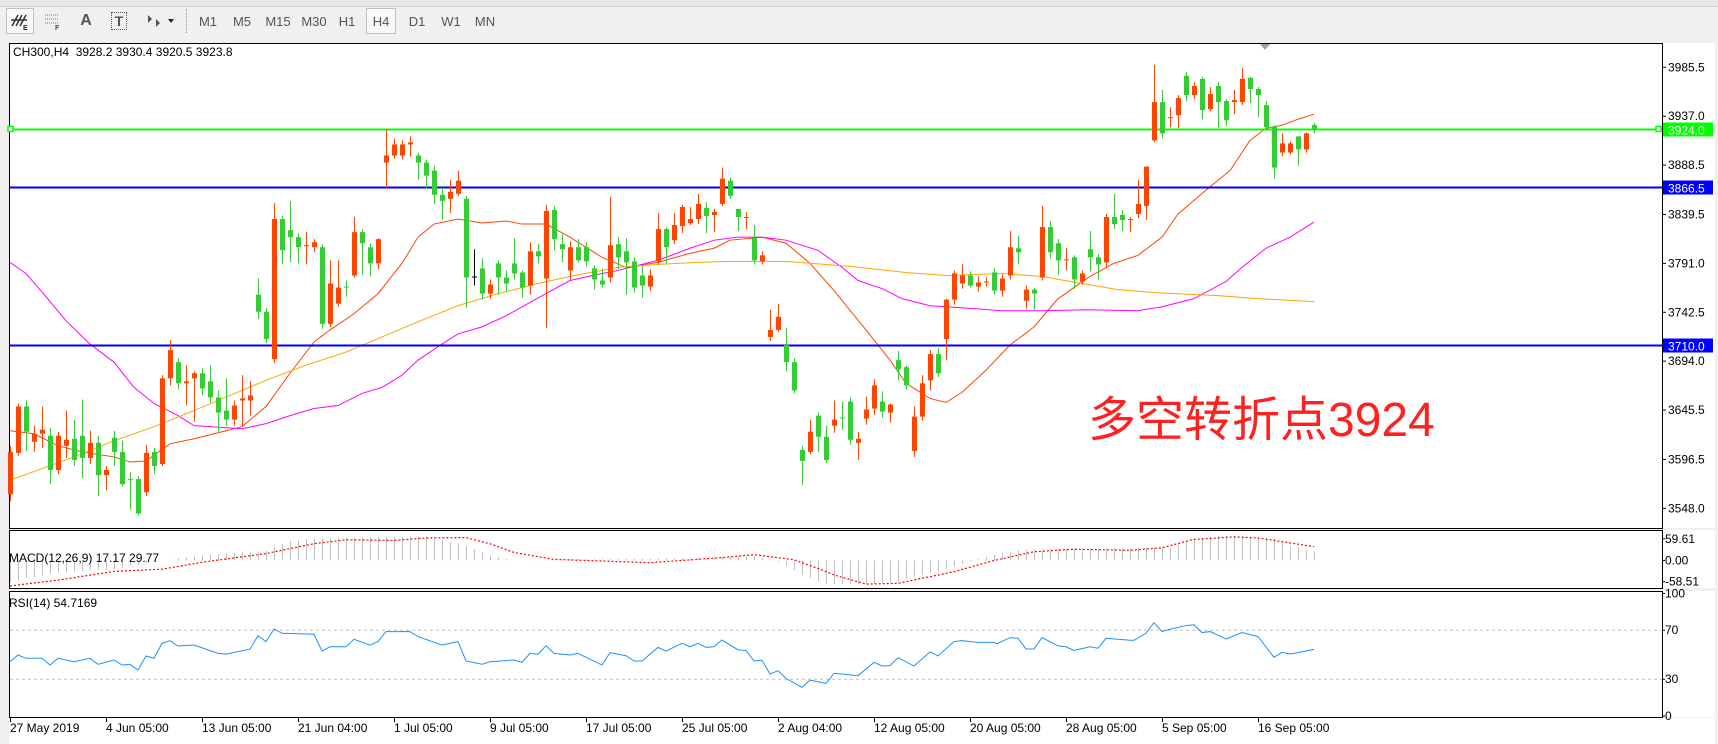  Describe the element at coordinates (381, 21) in the screenshot. I see `timeframe-h4-button: H4` at that location.